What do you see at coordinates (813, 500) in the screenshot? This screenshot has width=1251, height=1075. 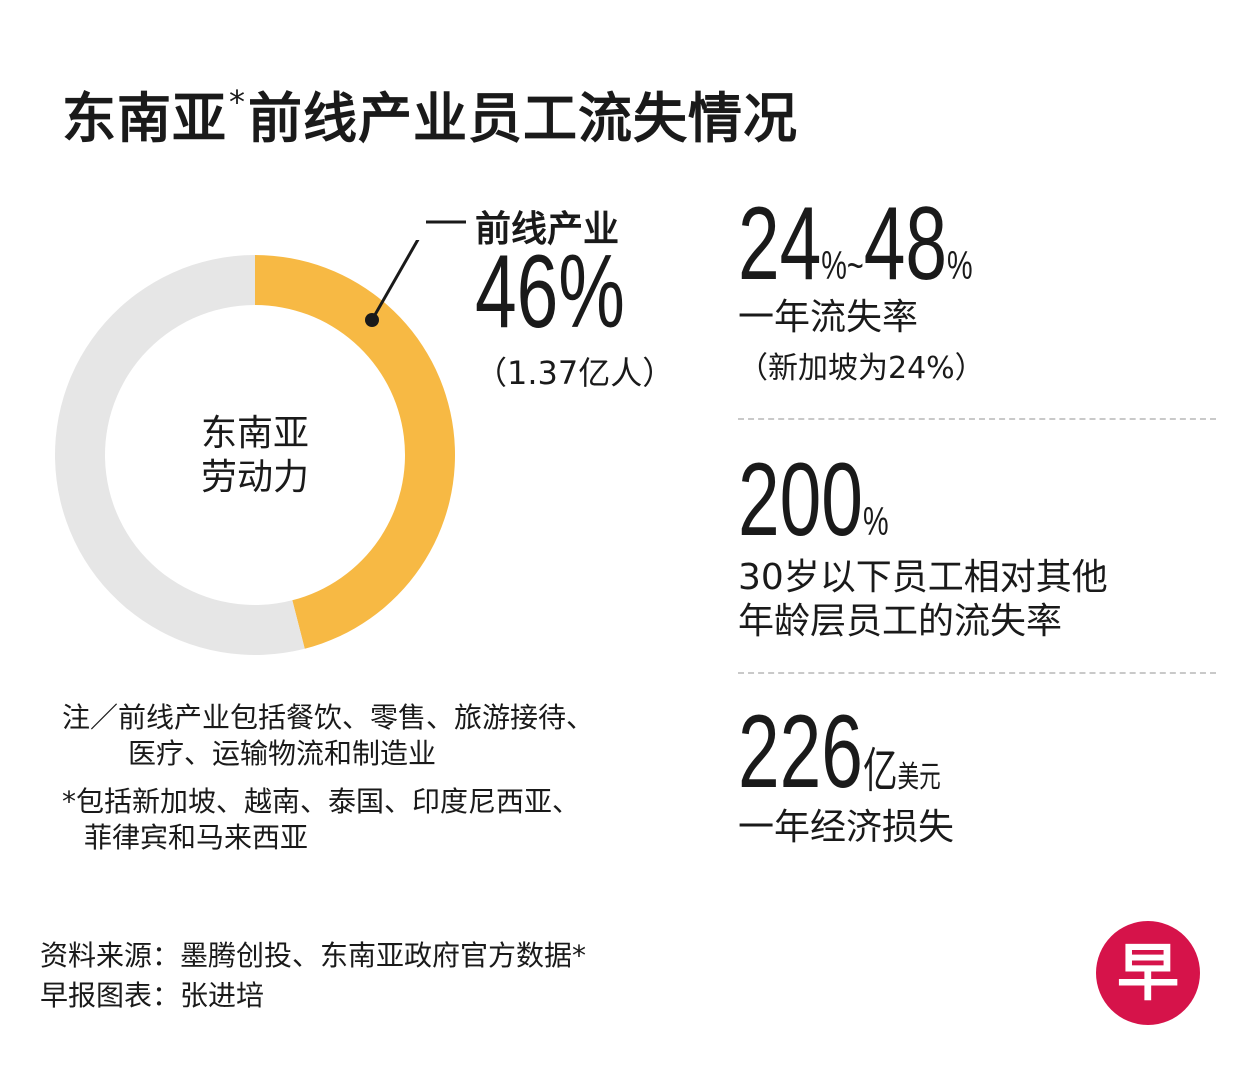 I see `stat-under30-value: 200%` at bounding box center [813, 500].